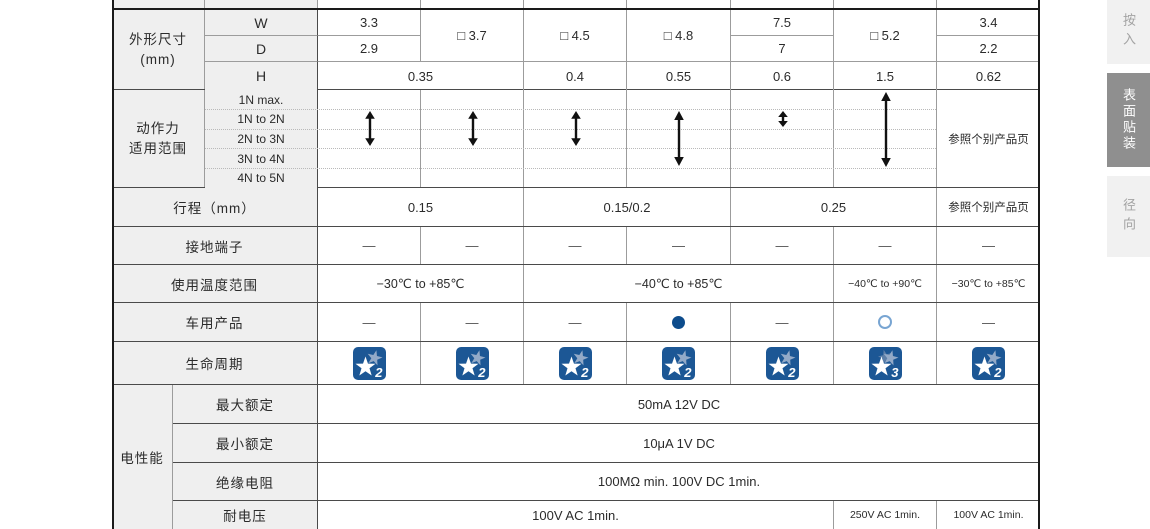 This screenshot has width=1150, height=529. Describe the element at coordinates (885, 283) in the screenshot. I see `temp-c6: −40℃ to +90℃` at that location.